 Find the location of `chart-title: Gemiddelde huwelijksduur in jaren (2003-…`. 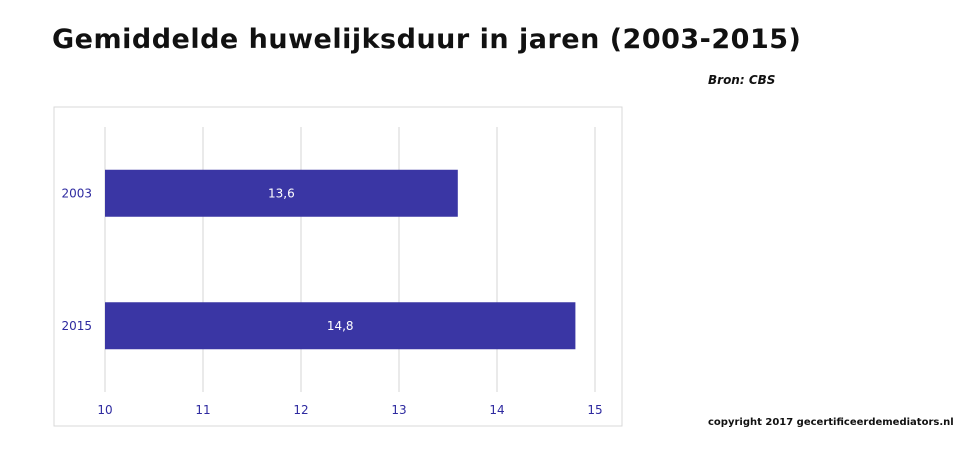

chart-title: Gemiddelde huwelijksduur in jaren (2003-… is located at coordinates (427, 39).